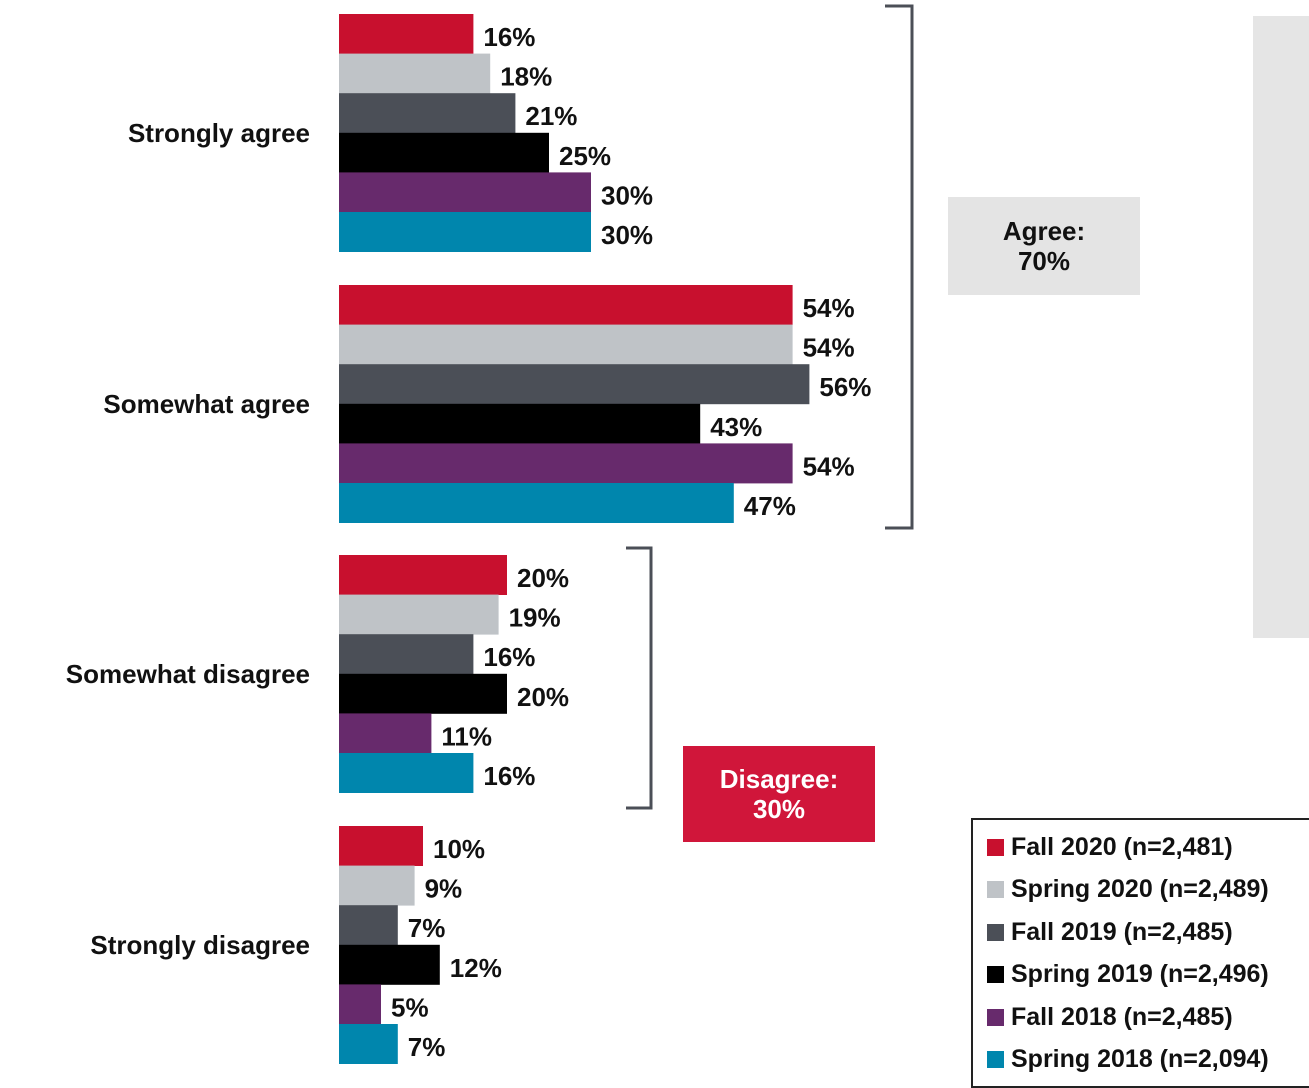 The width and height of the screenshot is (1309, 1088). Describe the element at coordinates (535, 618) in the screenshot. I see `data-label: 19%` at that location.